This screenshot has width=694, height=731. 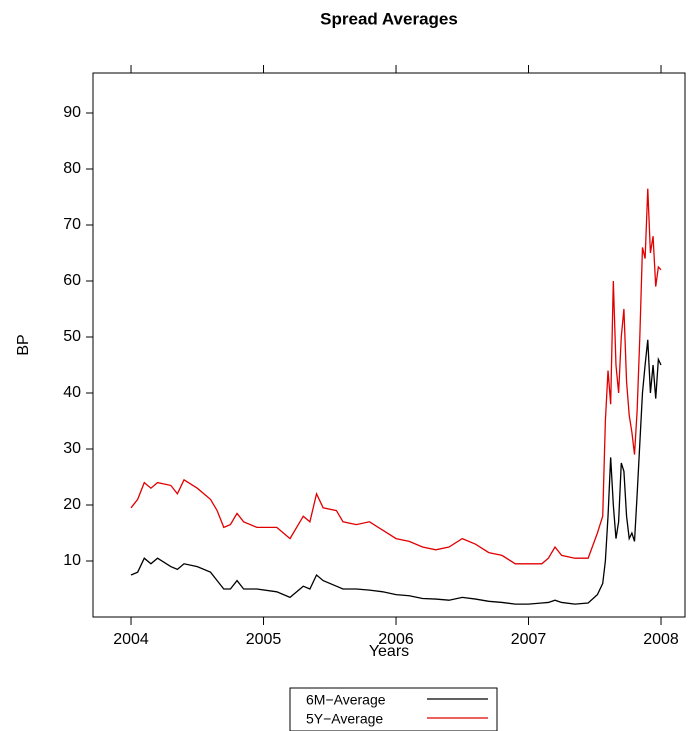 What do you see at coordinates (23, 344) in the screenshot?
I see `y-axis-label: BP` at bounding box center [23, 344].